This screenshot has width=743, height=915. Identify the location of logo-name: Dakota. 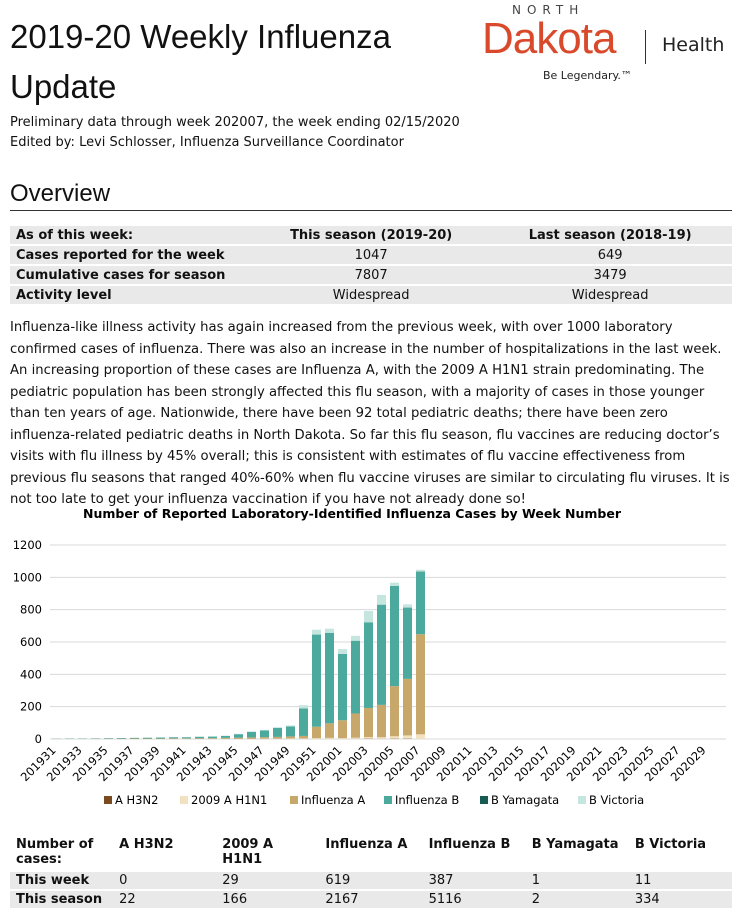
(549, 38).